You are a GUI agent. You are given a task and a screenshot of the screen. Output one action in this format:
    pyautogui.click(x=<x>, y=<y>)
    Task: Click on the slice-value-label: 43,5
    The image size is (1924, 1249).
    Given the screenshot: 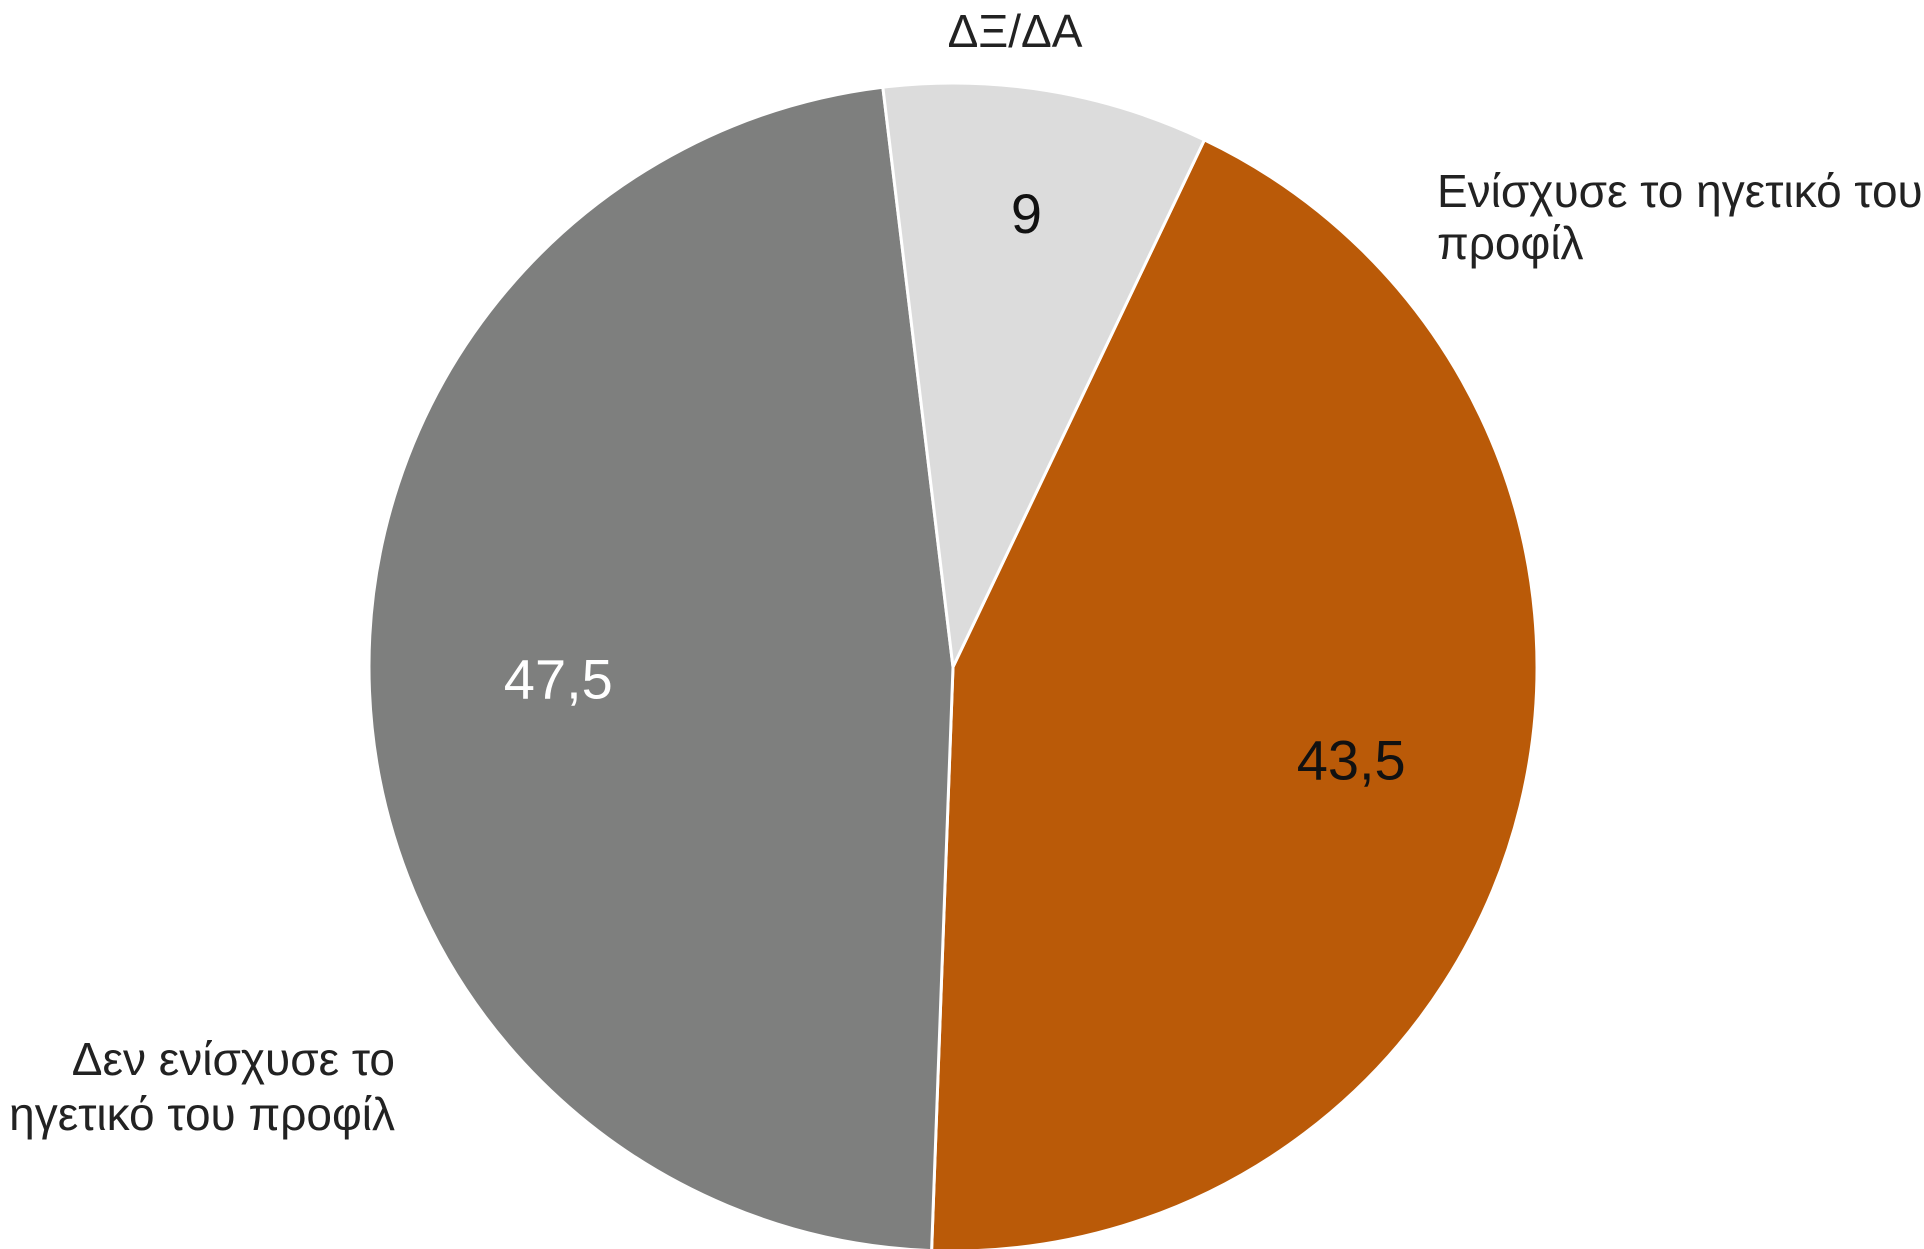 What is the action you would take?
    pyautogui.click(x=1351, y=760)
    